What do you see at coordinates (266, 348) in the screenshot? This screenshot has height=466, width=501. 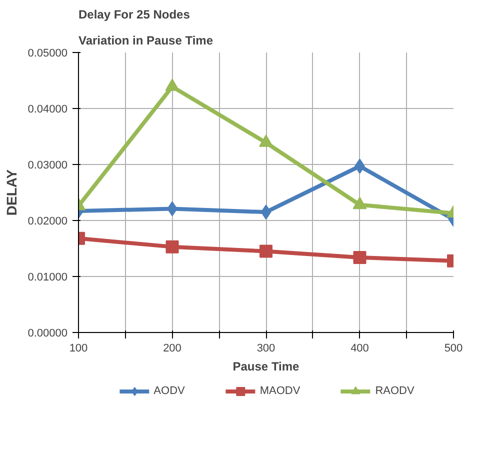 I see `x-tick-label: 300` at bounding box center [266, 348].